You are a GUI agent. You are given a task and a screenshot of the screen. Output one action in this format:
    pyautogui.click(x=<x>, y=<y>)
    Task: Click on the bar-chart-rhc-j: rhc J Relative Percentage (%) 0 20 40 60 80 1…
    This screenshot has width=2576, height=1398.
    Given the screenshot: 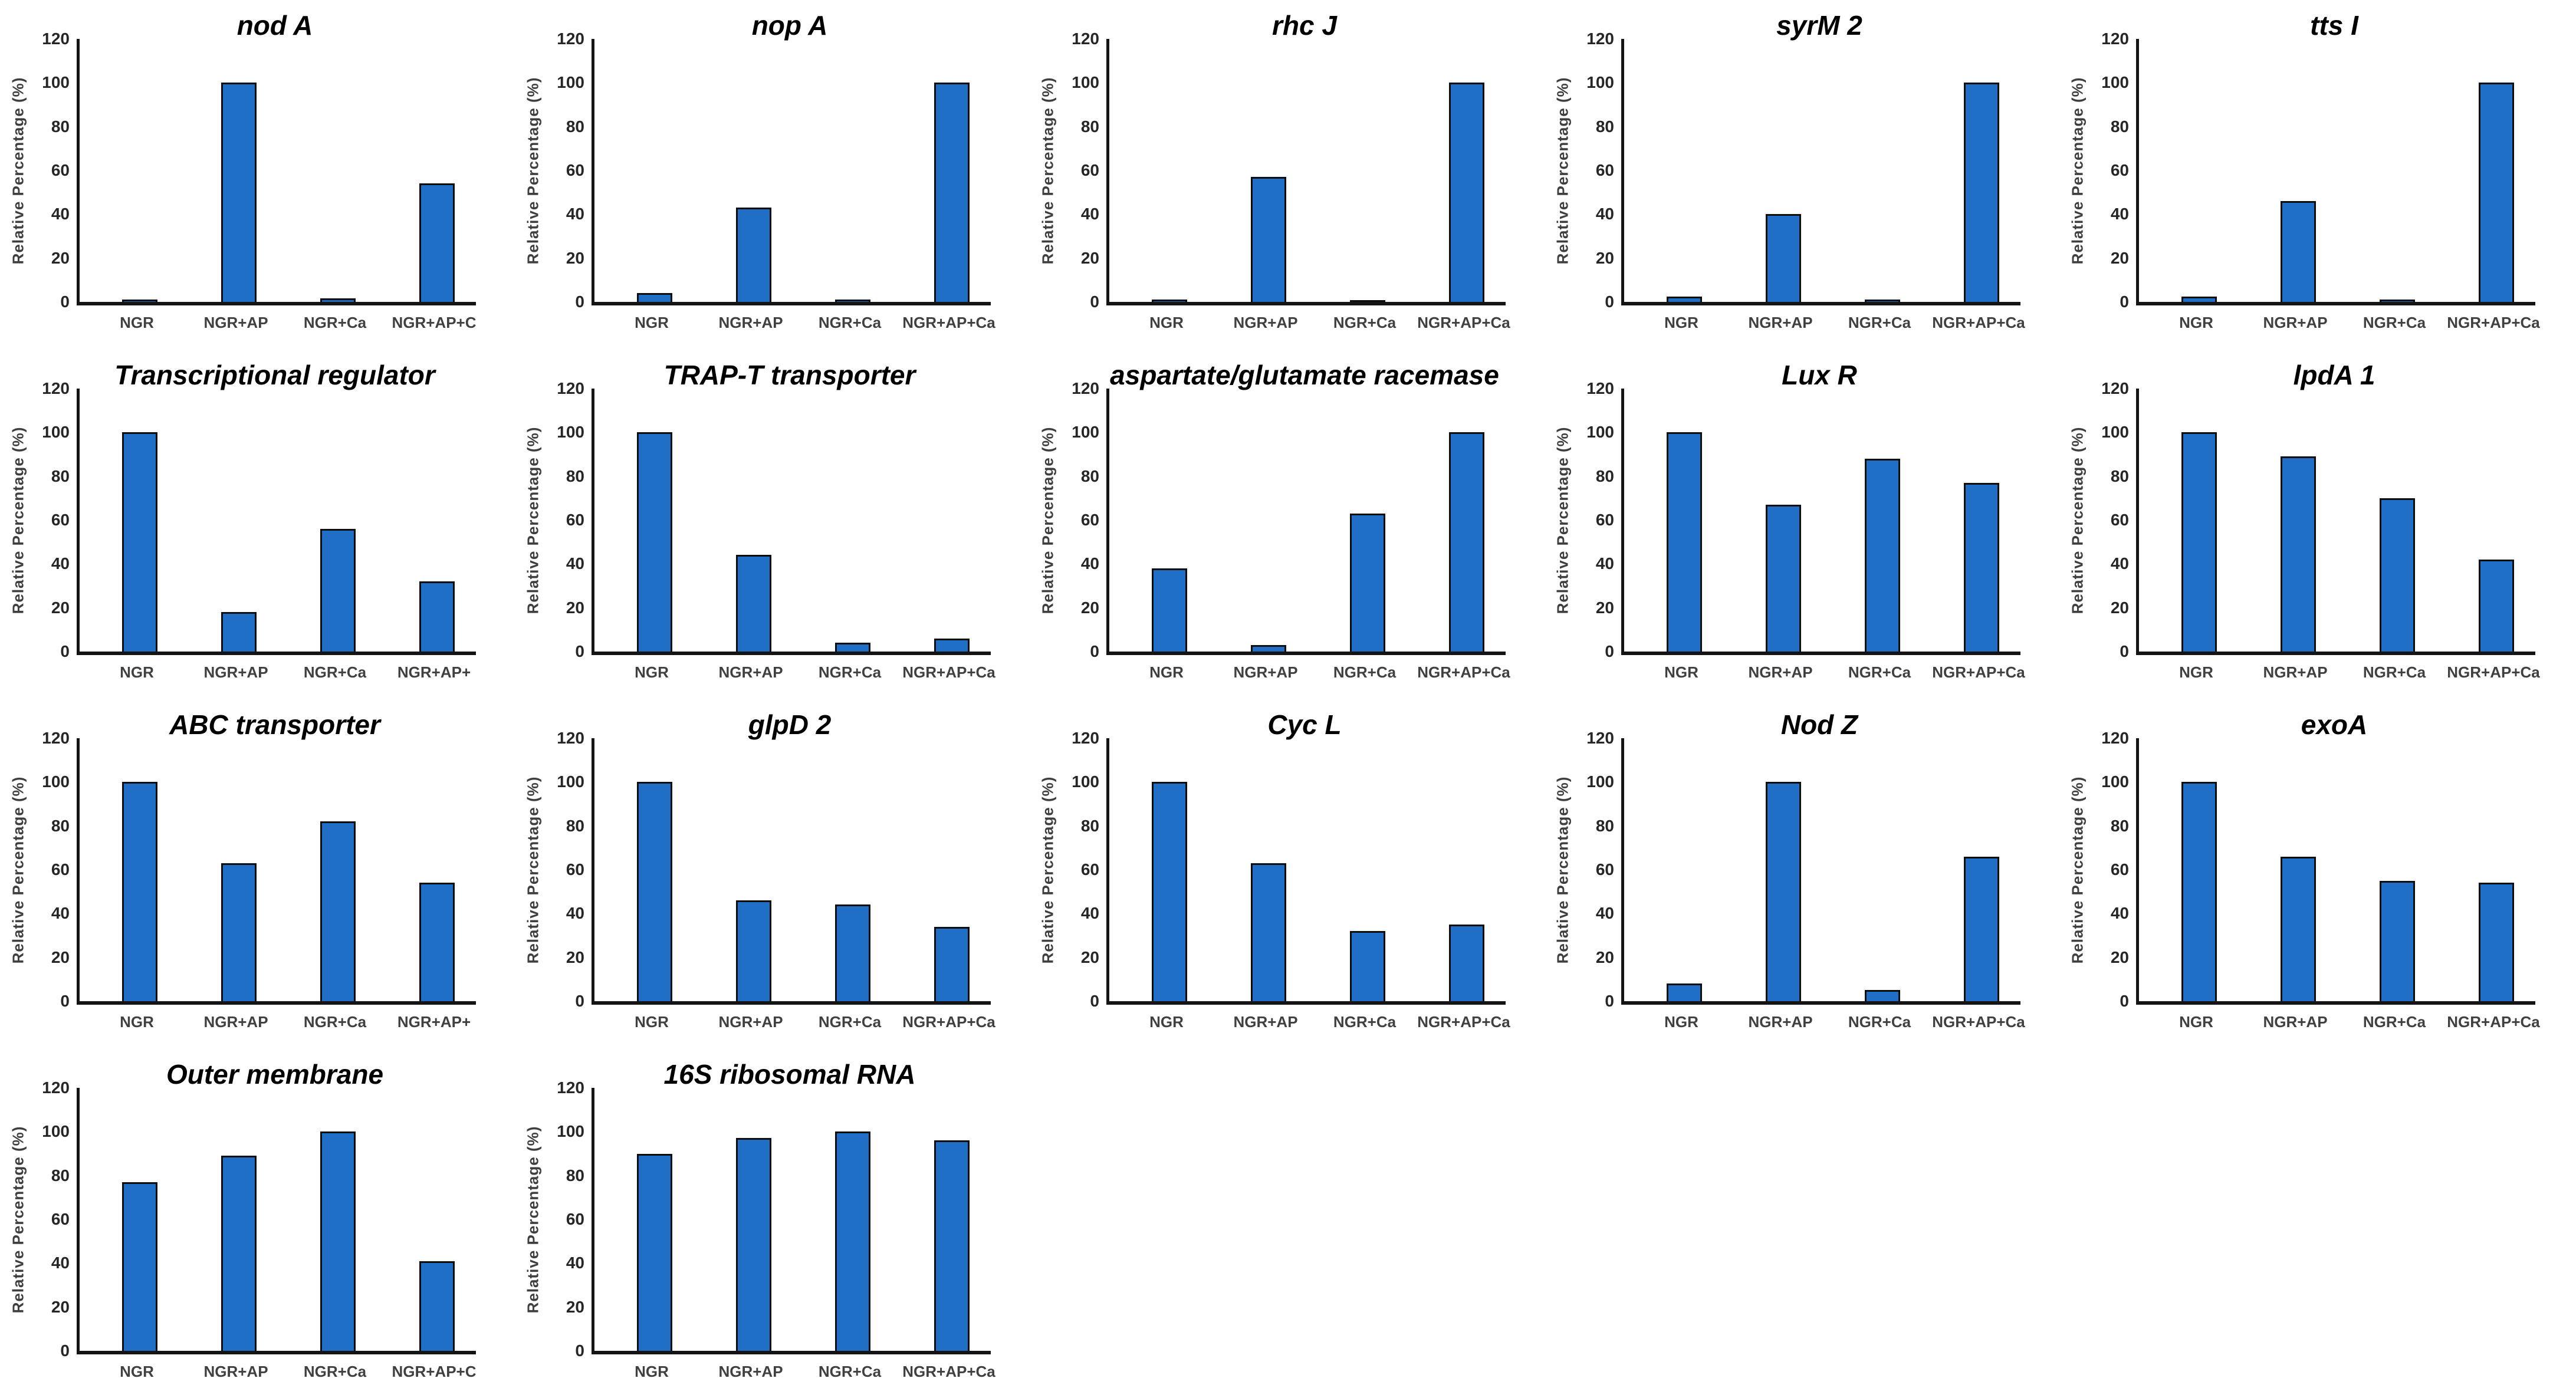 What is the action you would take?
    pyautogui.click(x=1287, y=175)
    